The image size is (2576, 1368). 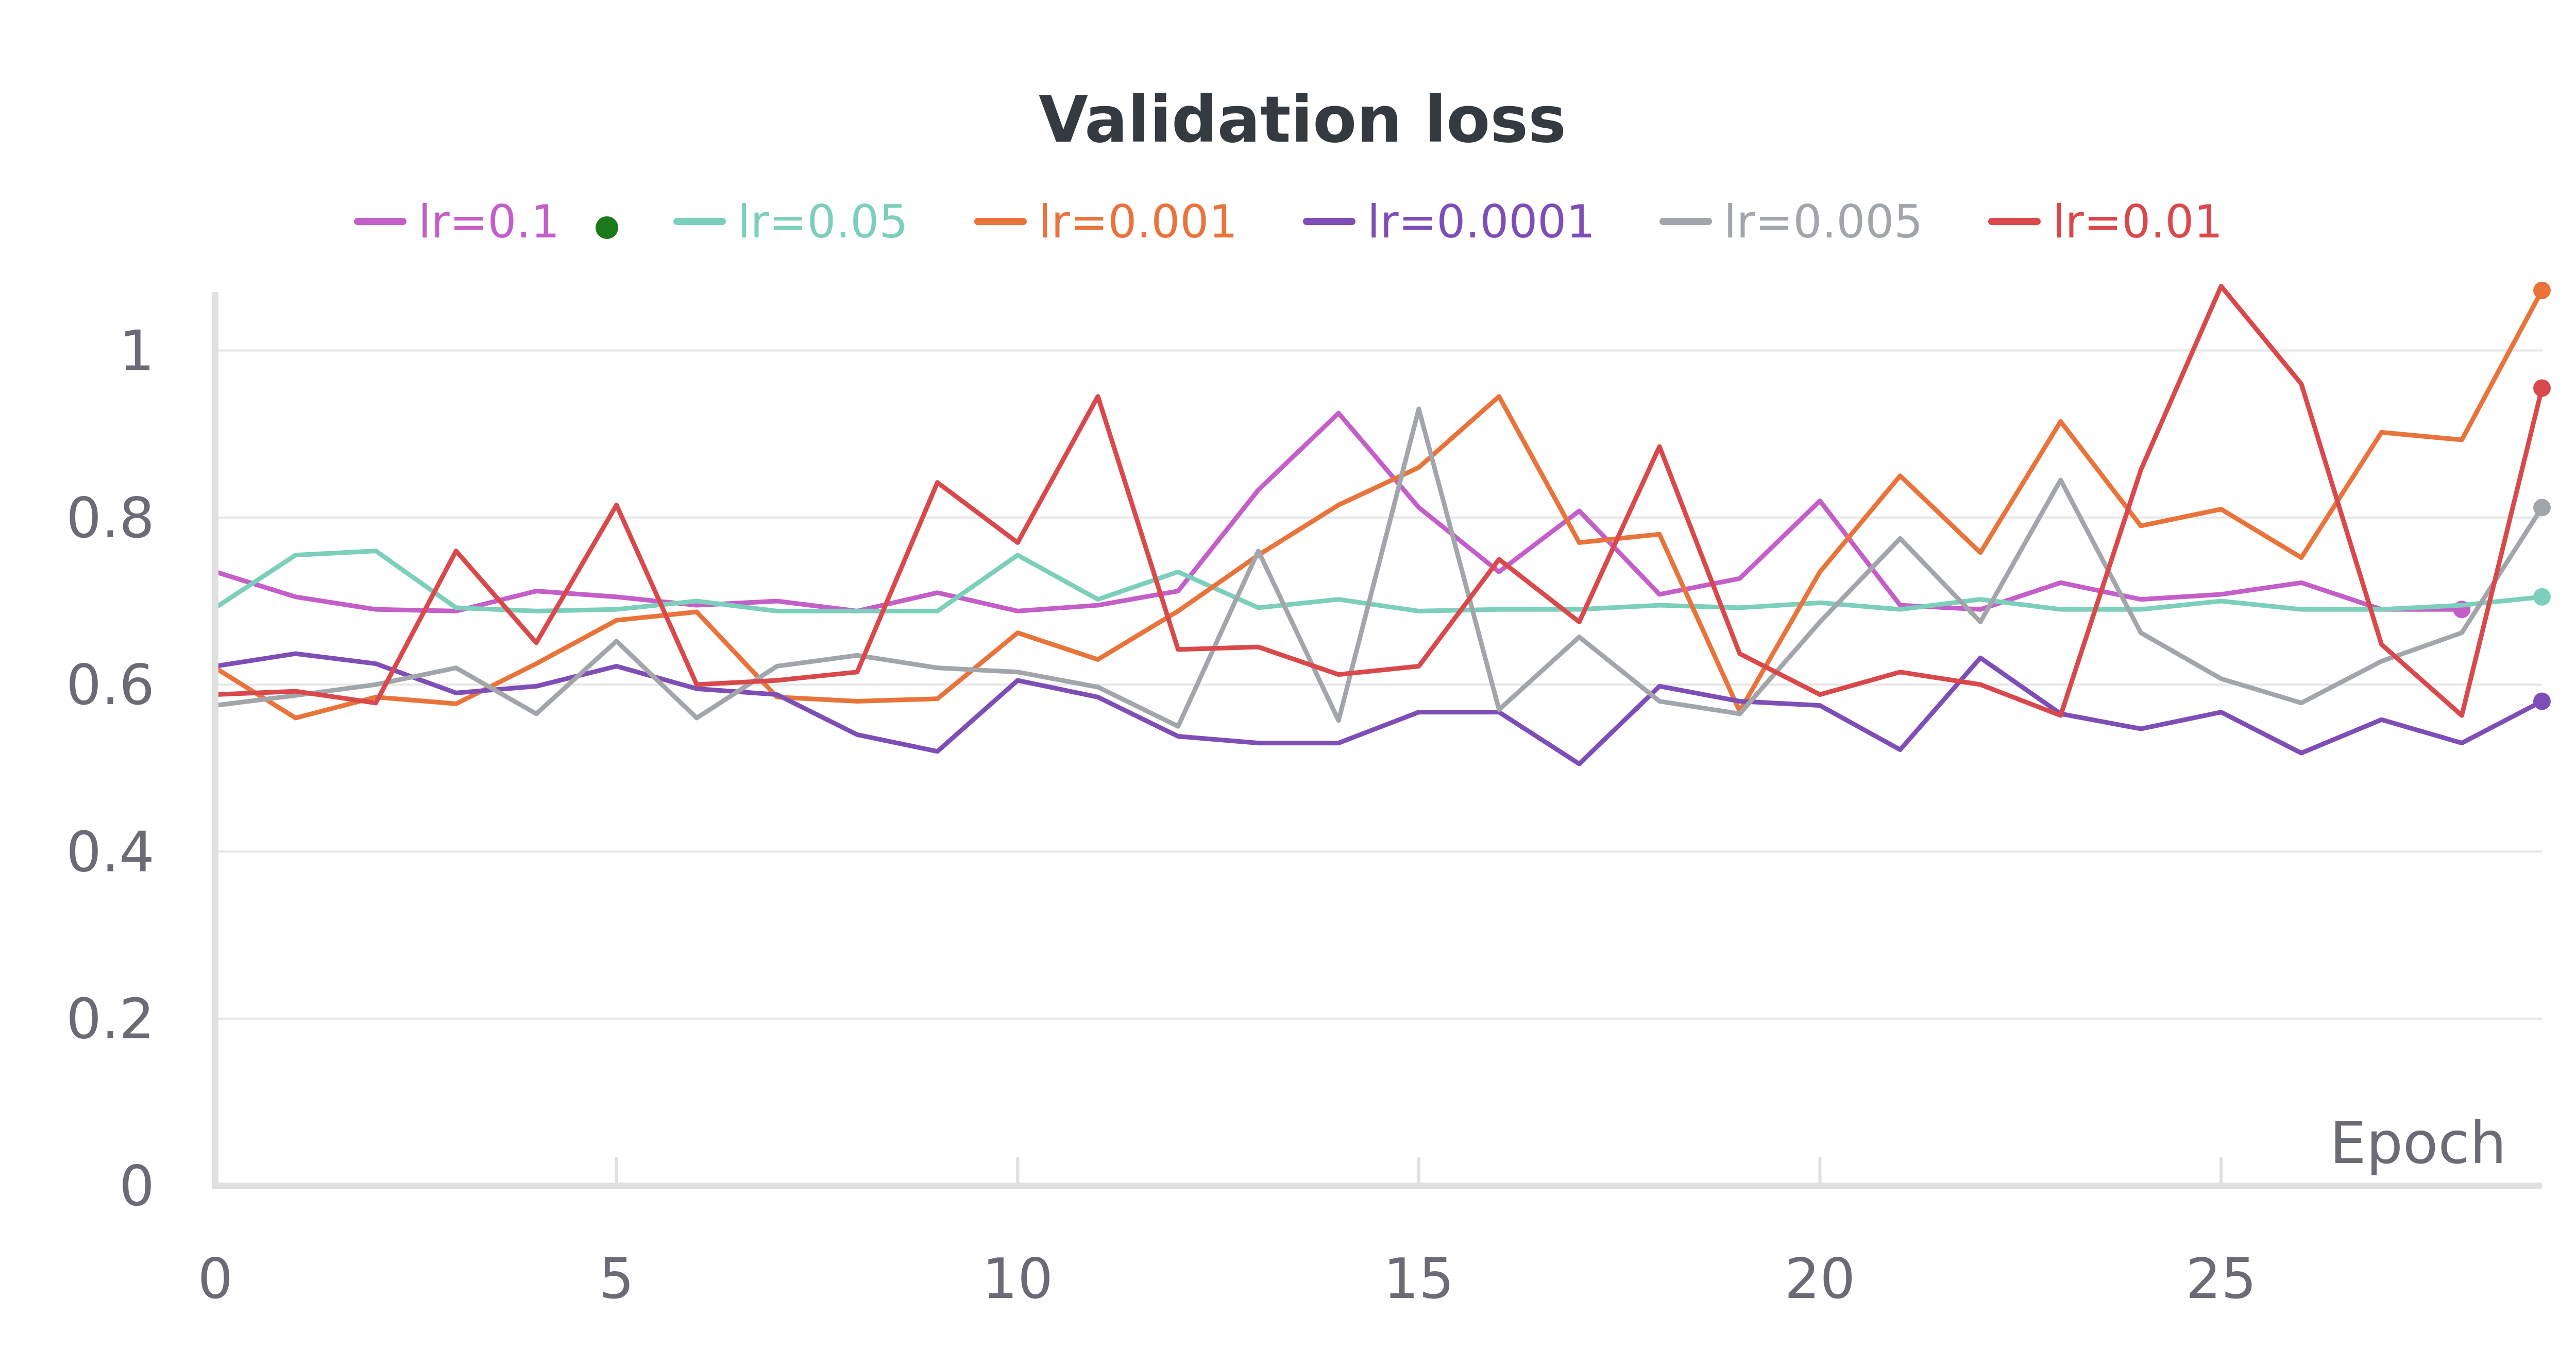 I want to click on x-axis-label: Epoch, so click(x=2418, y=1143).